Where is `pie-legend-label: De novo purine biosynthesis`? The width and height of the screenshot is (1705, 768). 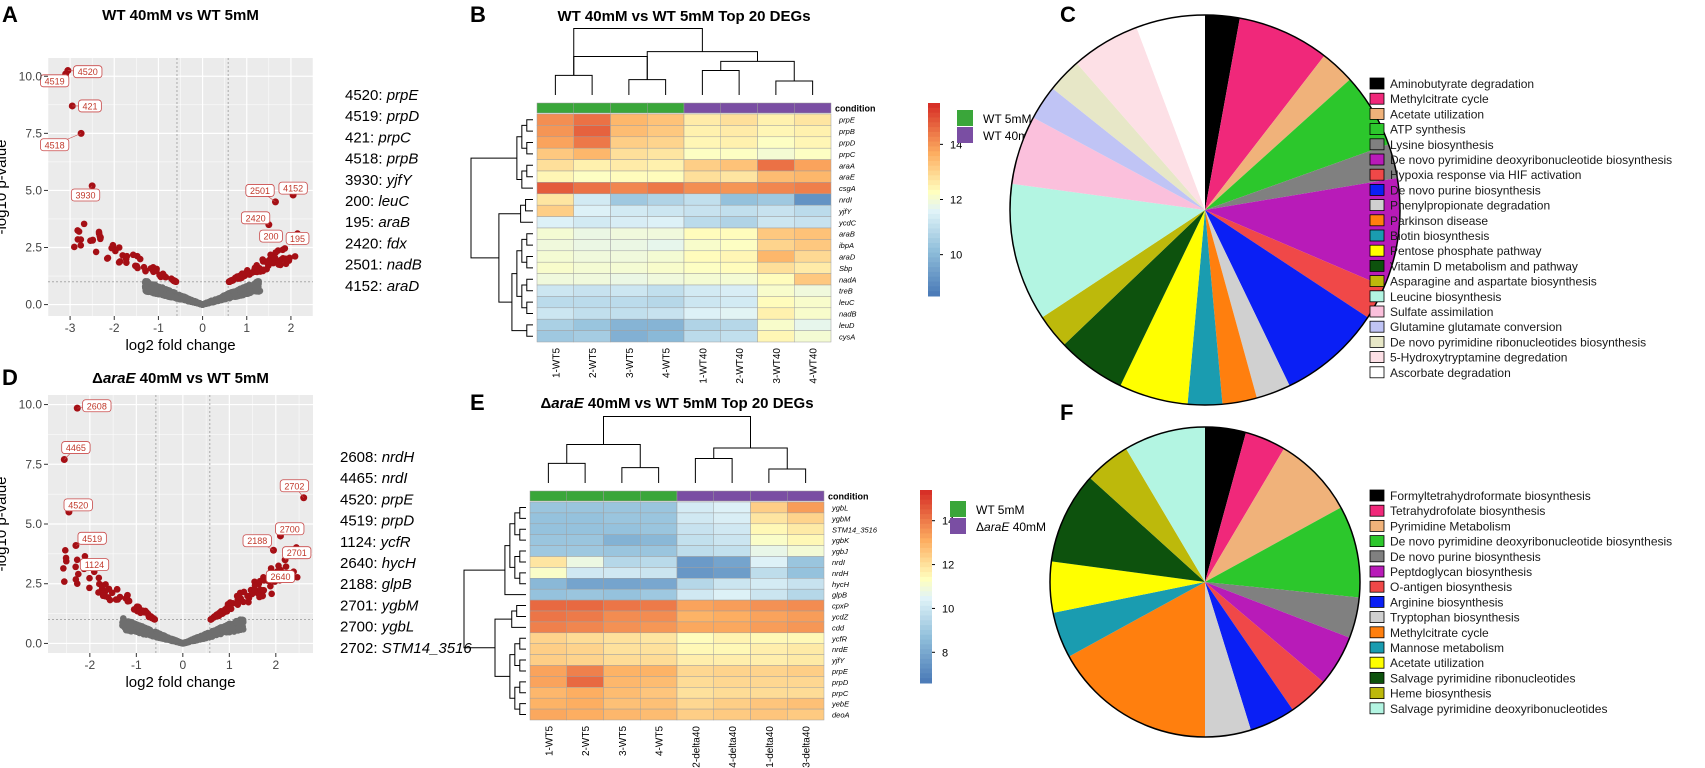
pie-legend-label: De novo purine biosynthesis is located at coordinates (1465, 190).